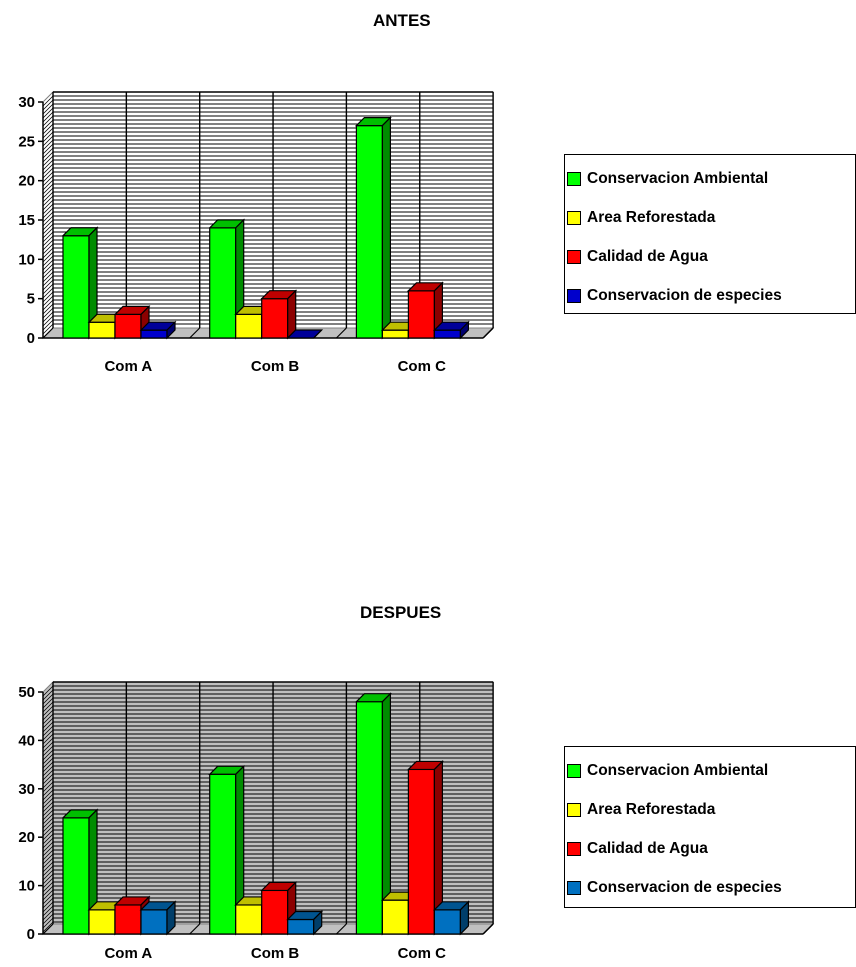  Describe the element at coordinates (422, 366) in the screenshot. I see `x-tick-label: Com C` at that location.